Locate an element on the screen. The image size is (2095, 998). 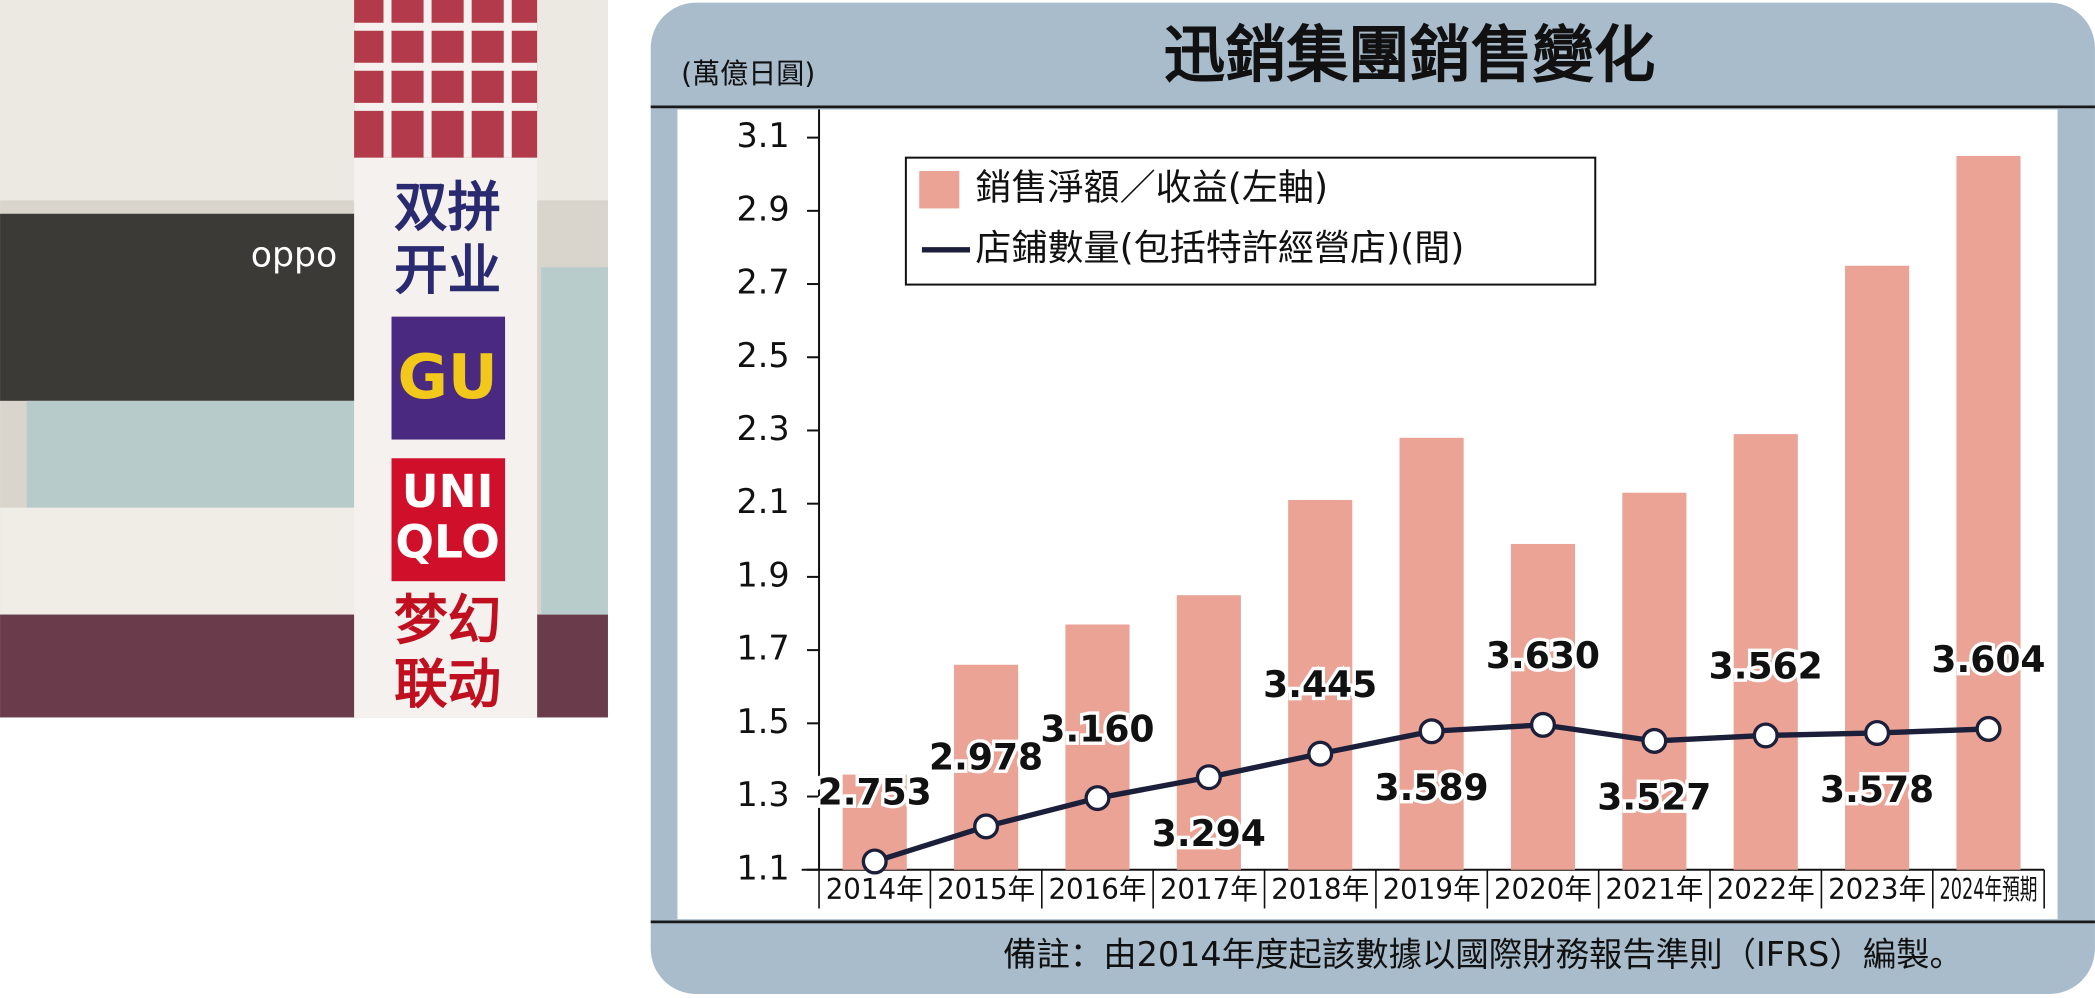
store-label: 3.445 is located at coordinates (1320, 685).